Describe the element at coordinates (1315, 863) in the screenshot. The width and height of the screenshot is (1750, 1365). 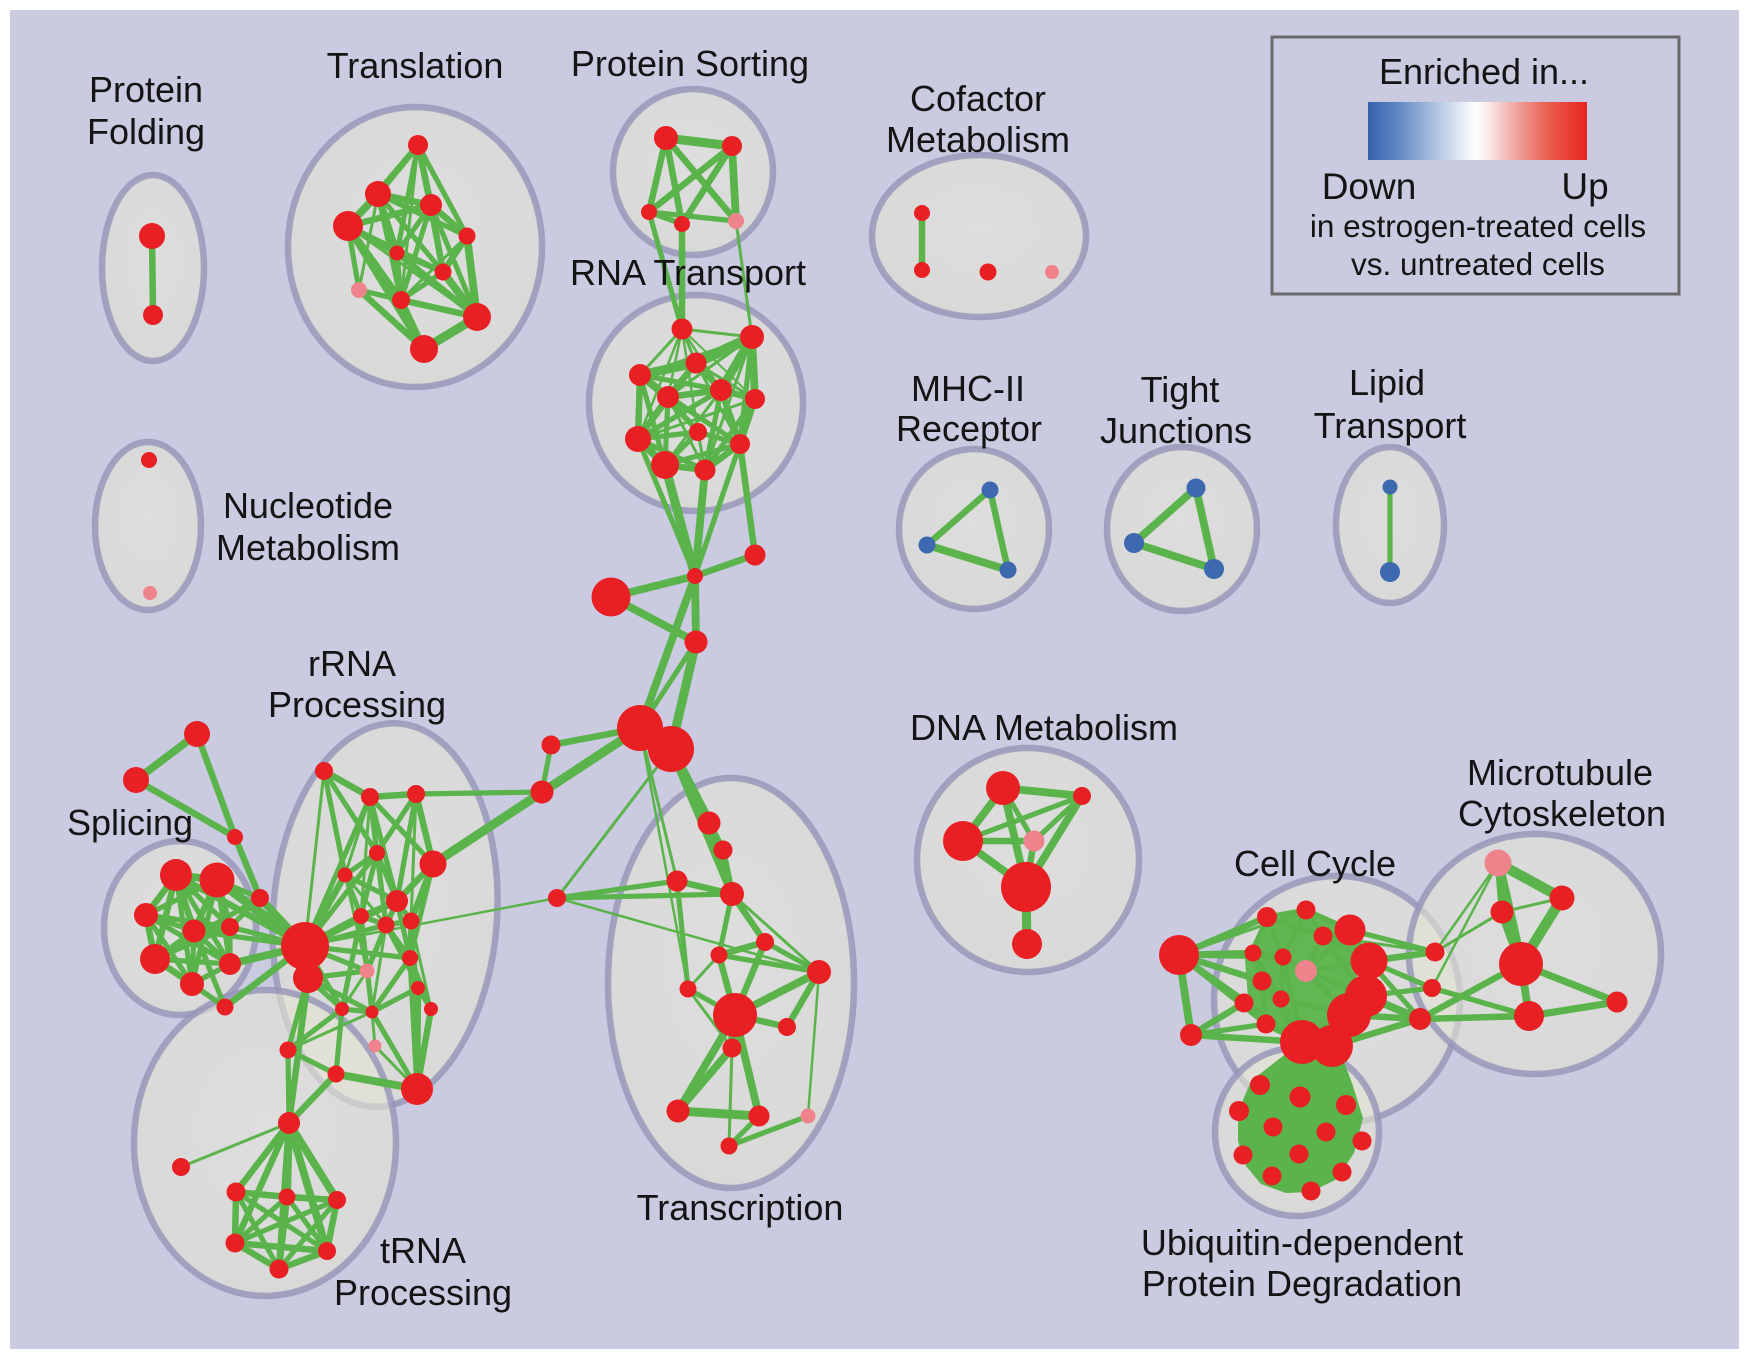
I see `svg-text: Cell Cycle` at that location.